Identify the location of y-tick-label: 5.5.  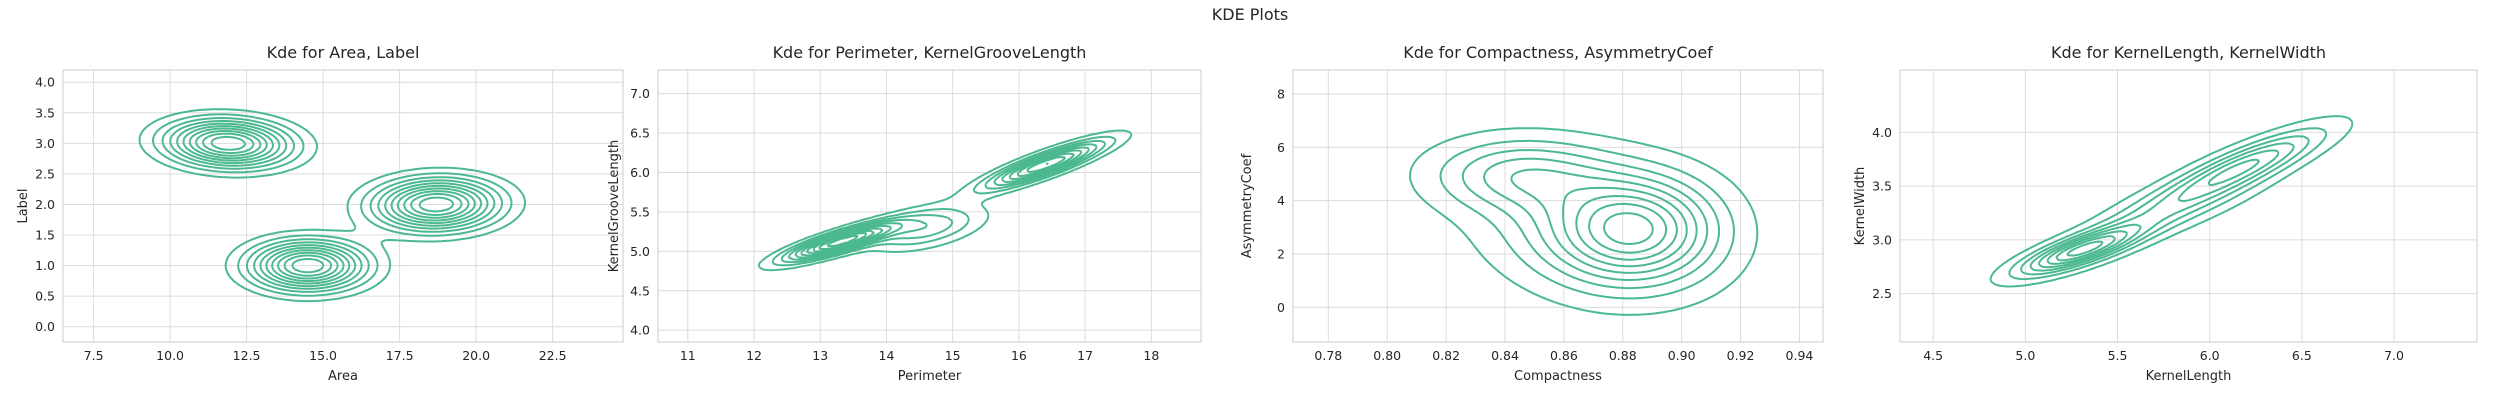
(640, 211).